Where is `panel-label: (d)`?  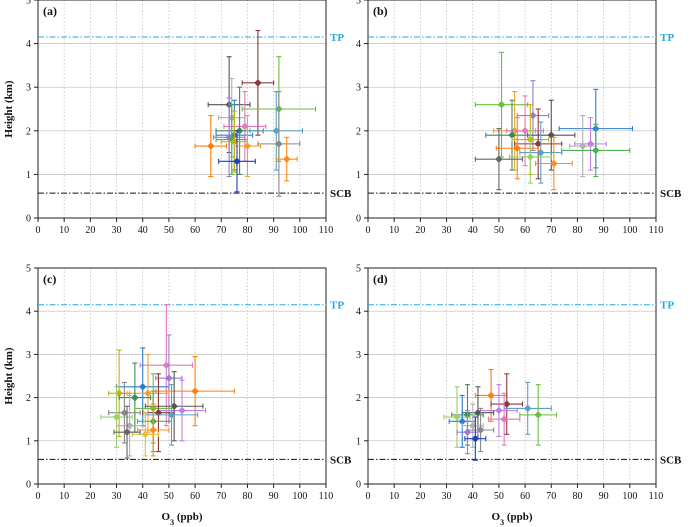
panel-label: (d) is located at coordinates (380, 279).